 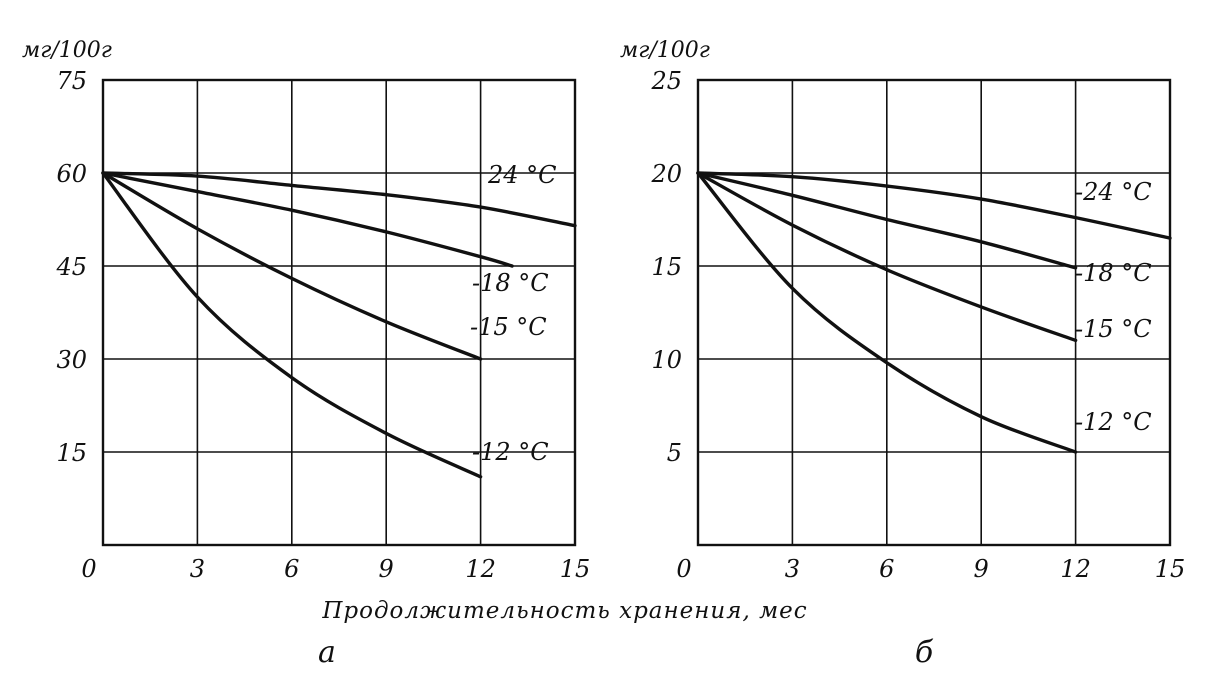 What do you see at coordinates (1113, 192) in the screenshot?
I see `series-label: -24 °С` at bounding box center [1113, 192].